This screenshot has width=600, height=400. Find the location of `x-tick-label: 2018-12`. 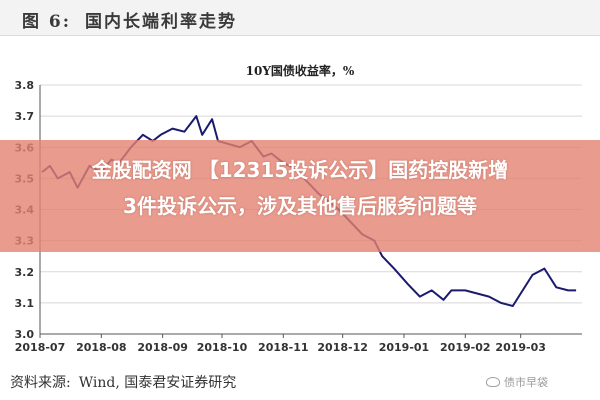

x-tick-label: 2018-12 is located at coordinates (342, 347).